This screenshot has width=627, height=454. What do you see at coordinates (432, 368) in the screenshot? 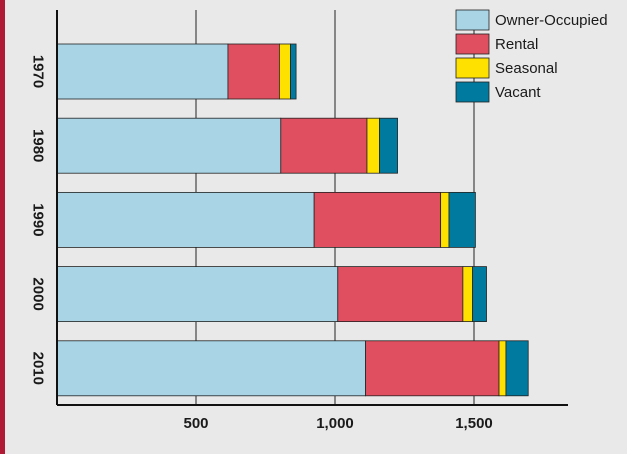
I see `bar-2010-rental` at bounding box center [432, 368].